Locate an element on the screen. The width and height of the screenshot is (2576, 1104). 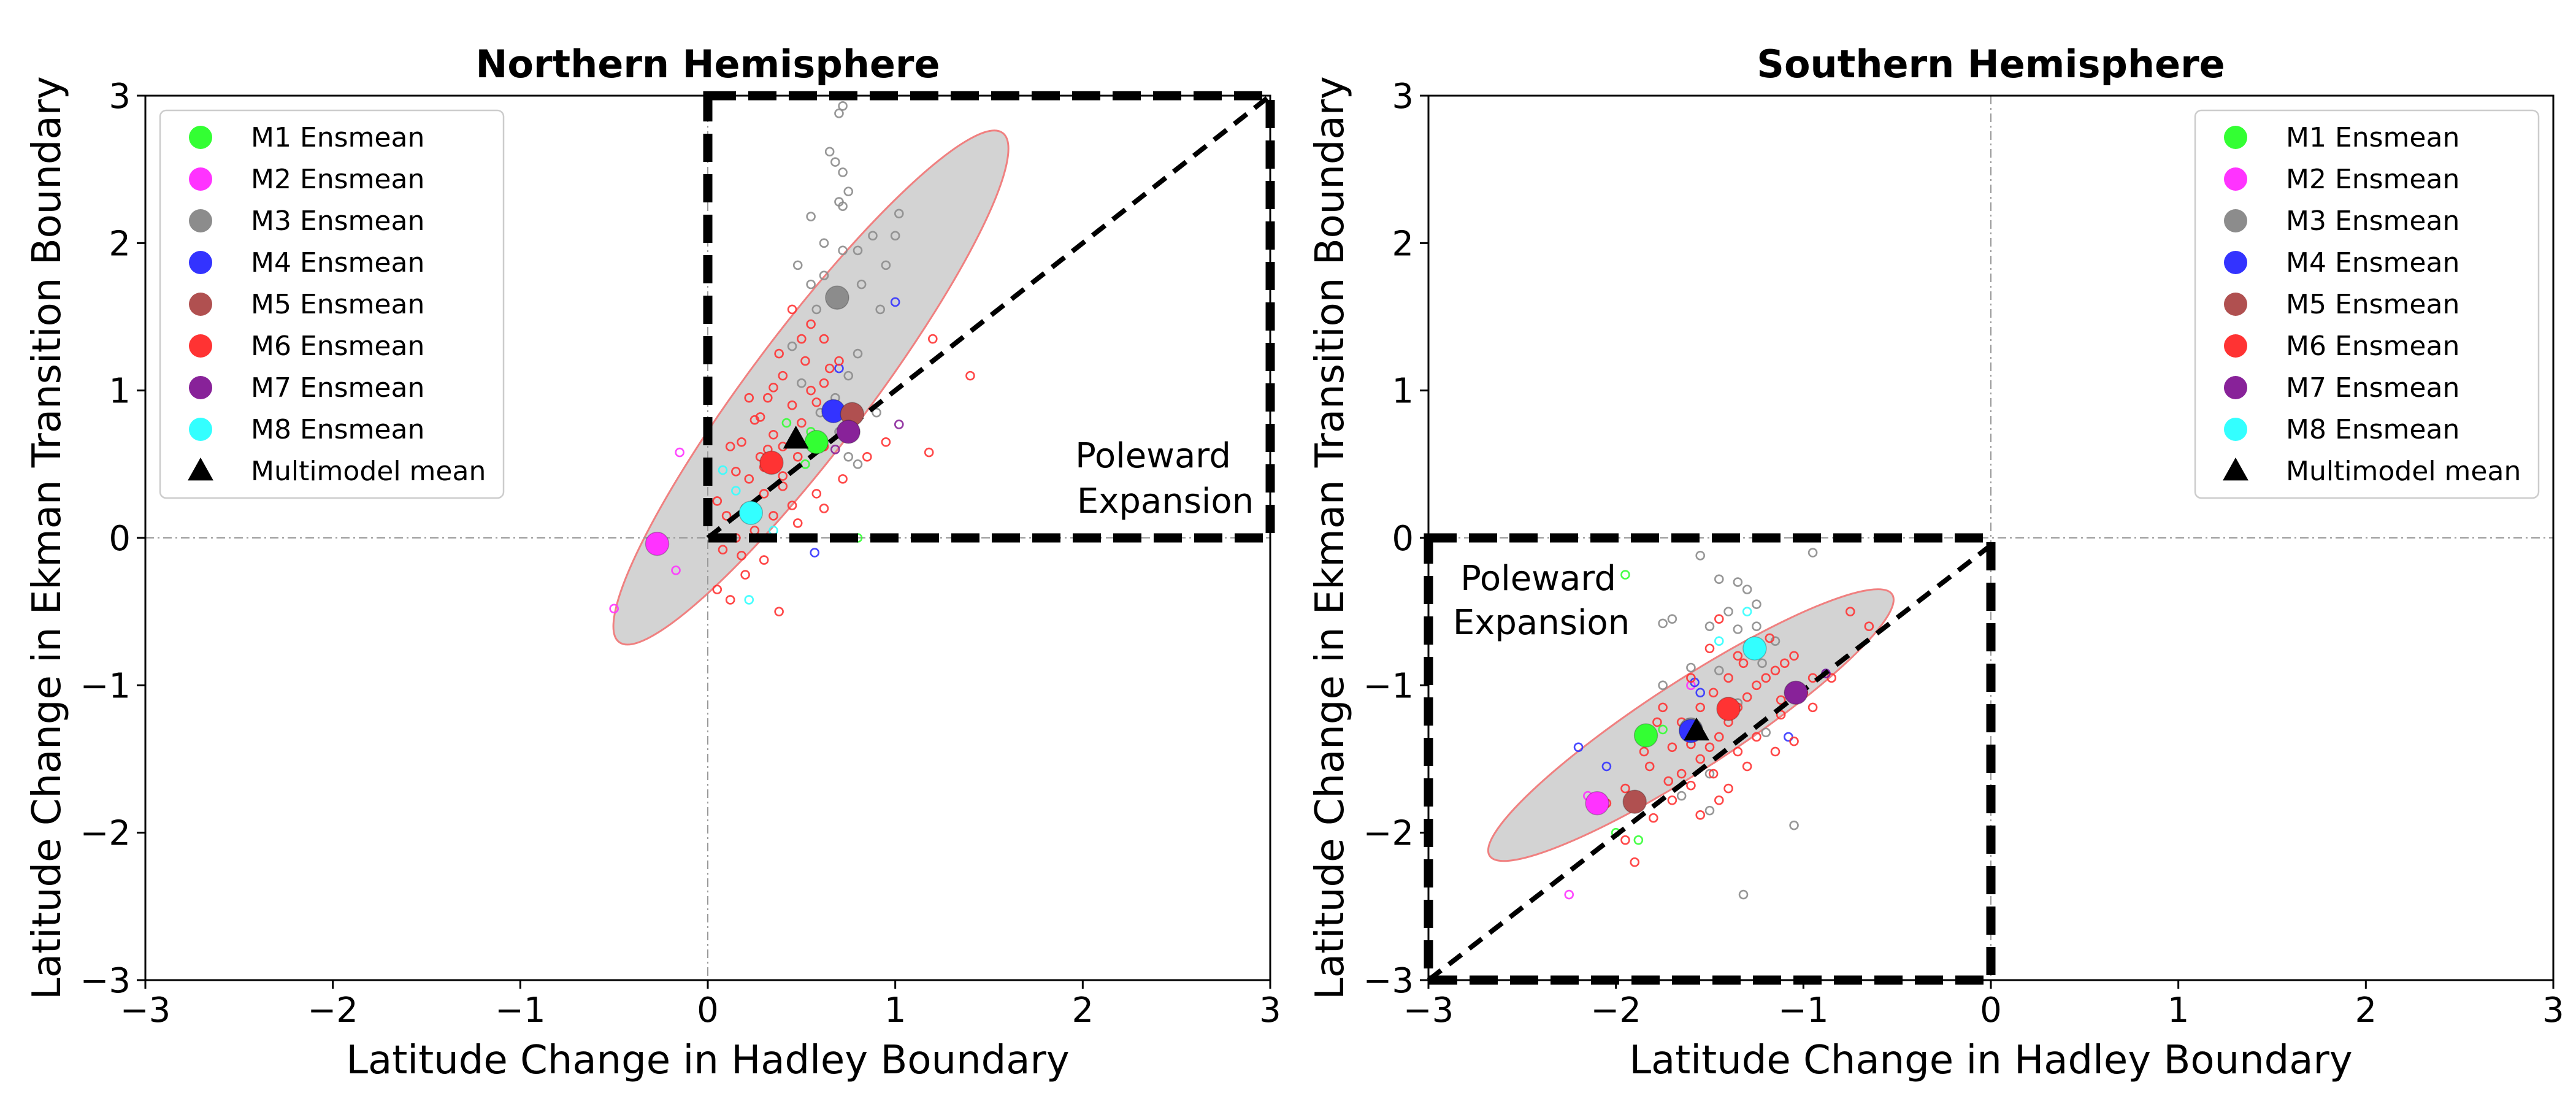
legend-label: M5 Ensmean is located at coordinates (337, 304).